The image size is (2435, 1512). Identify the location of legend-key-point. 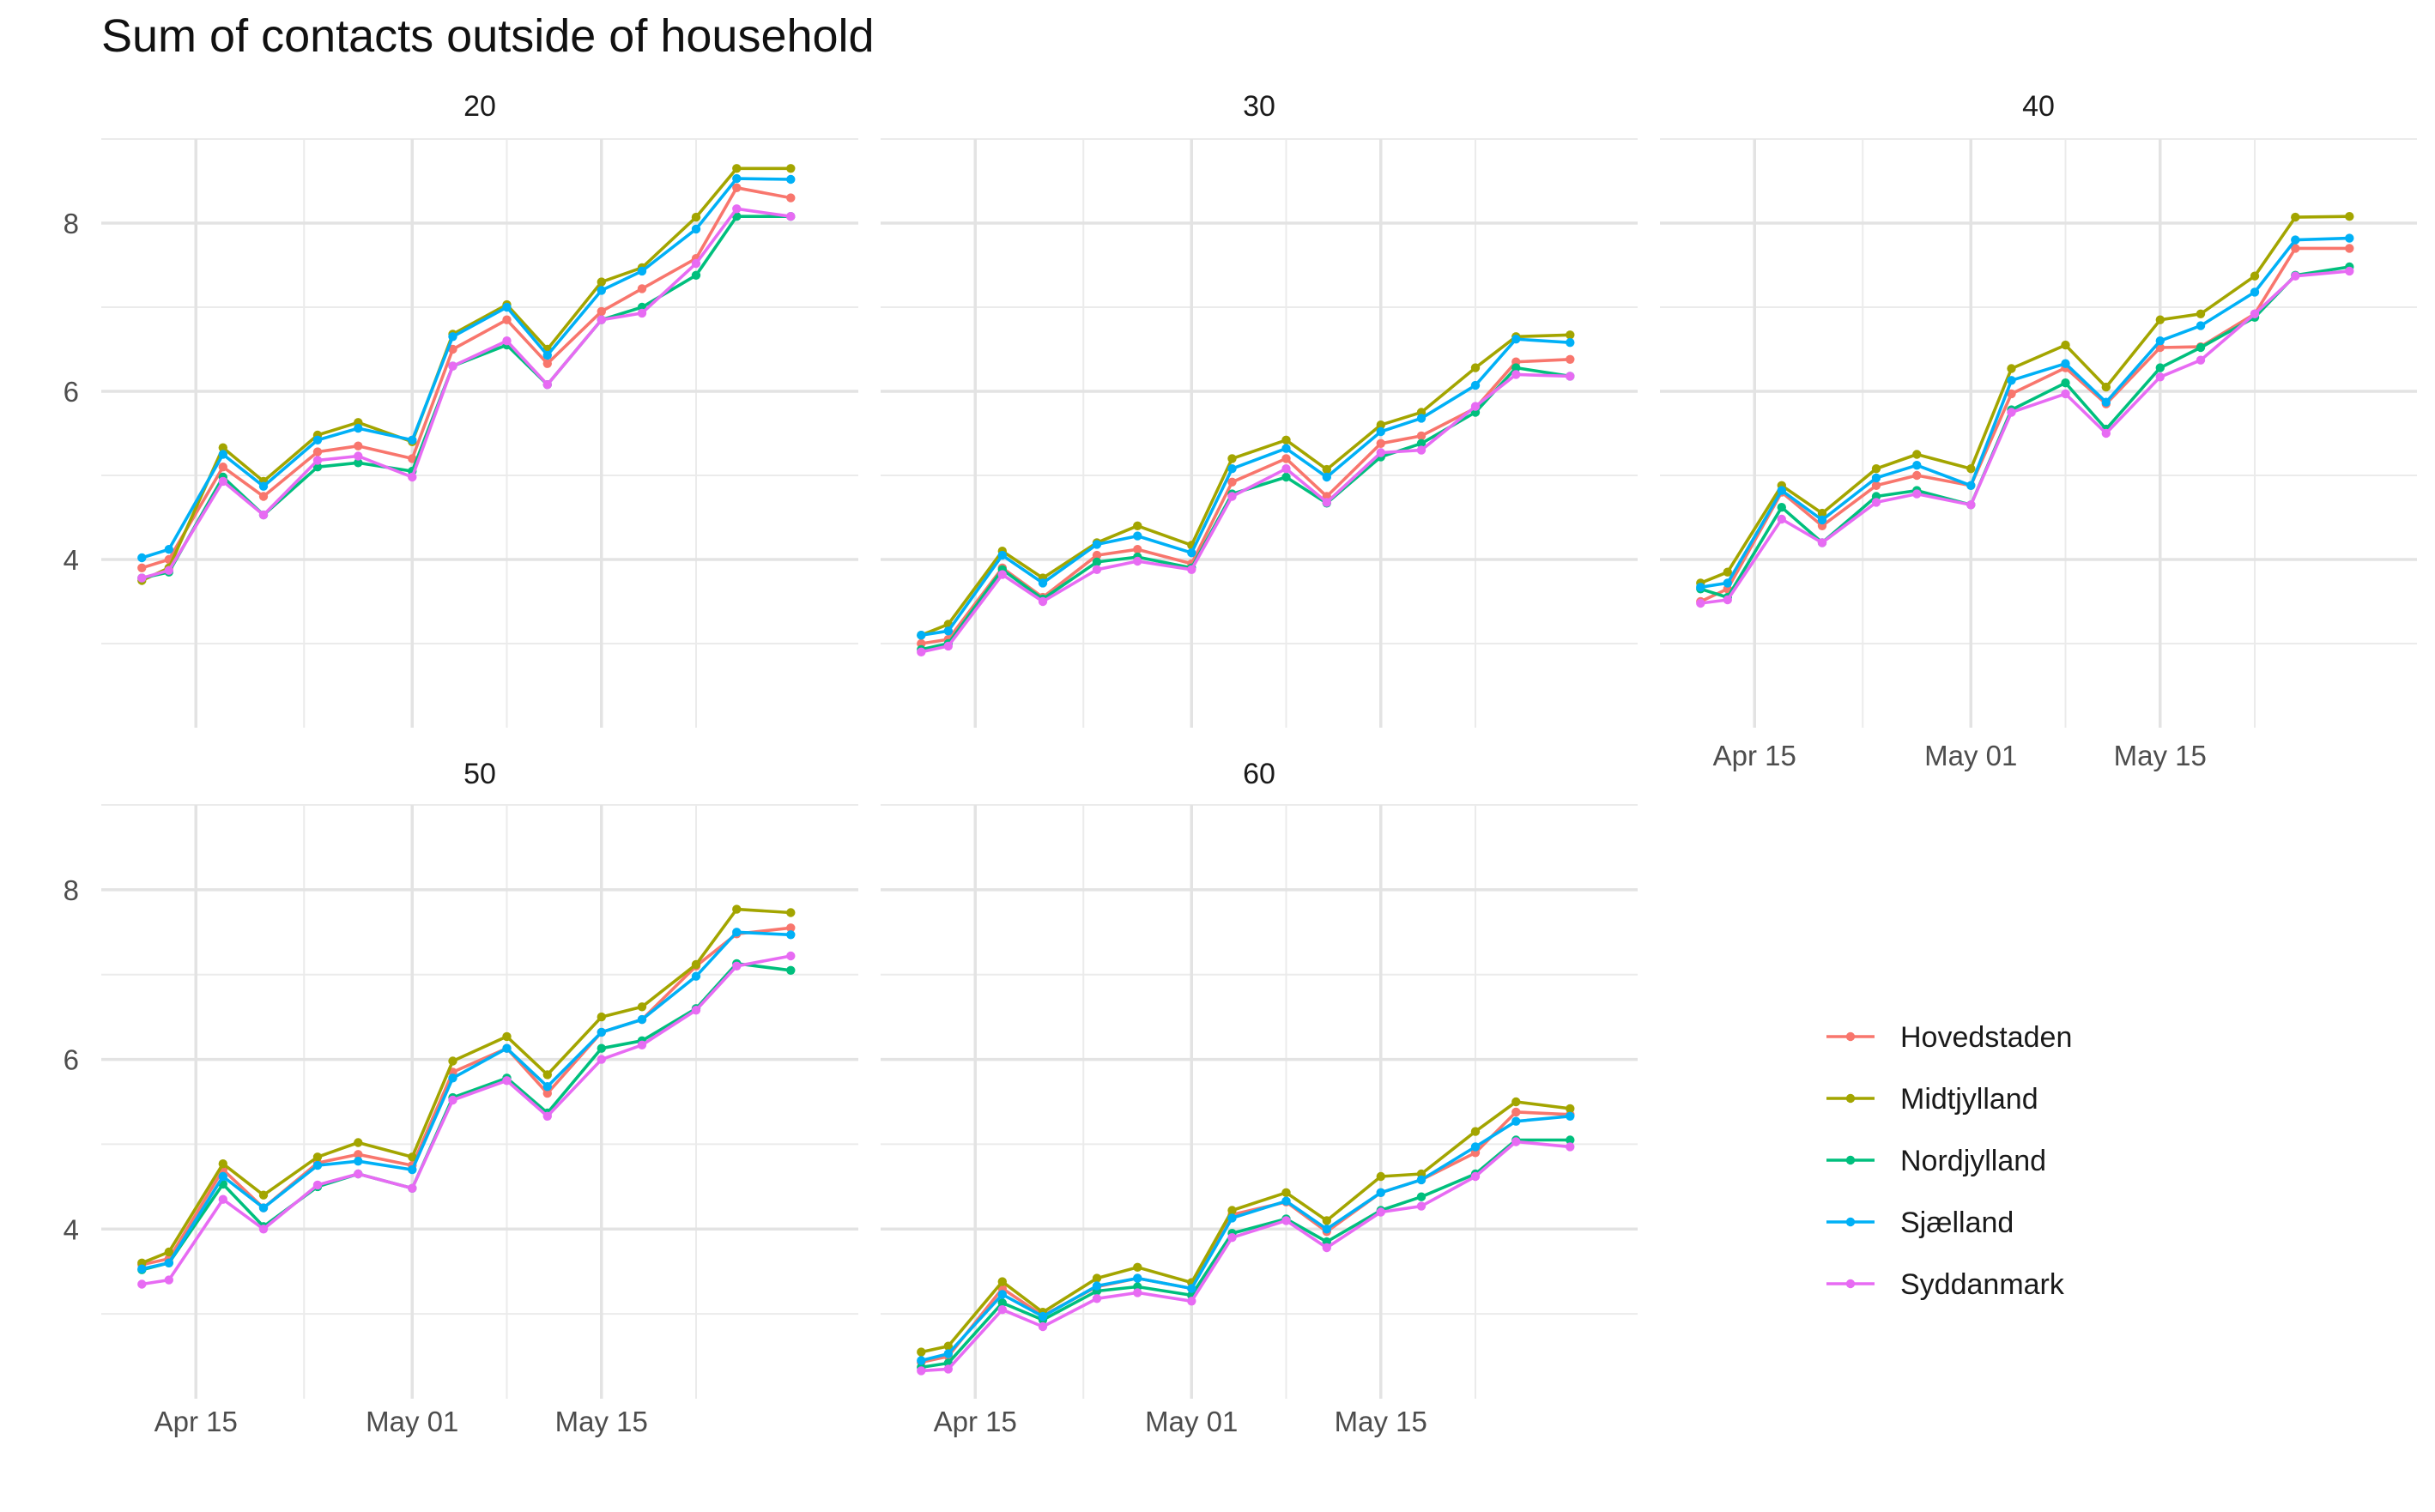
(1850, 1098).